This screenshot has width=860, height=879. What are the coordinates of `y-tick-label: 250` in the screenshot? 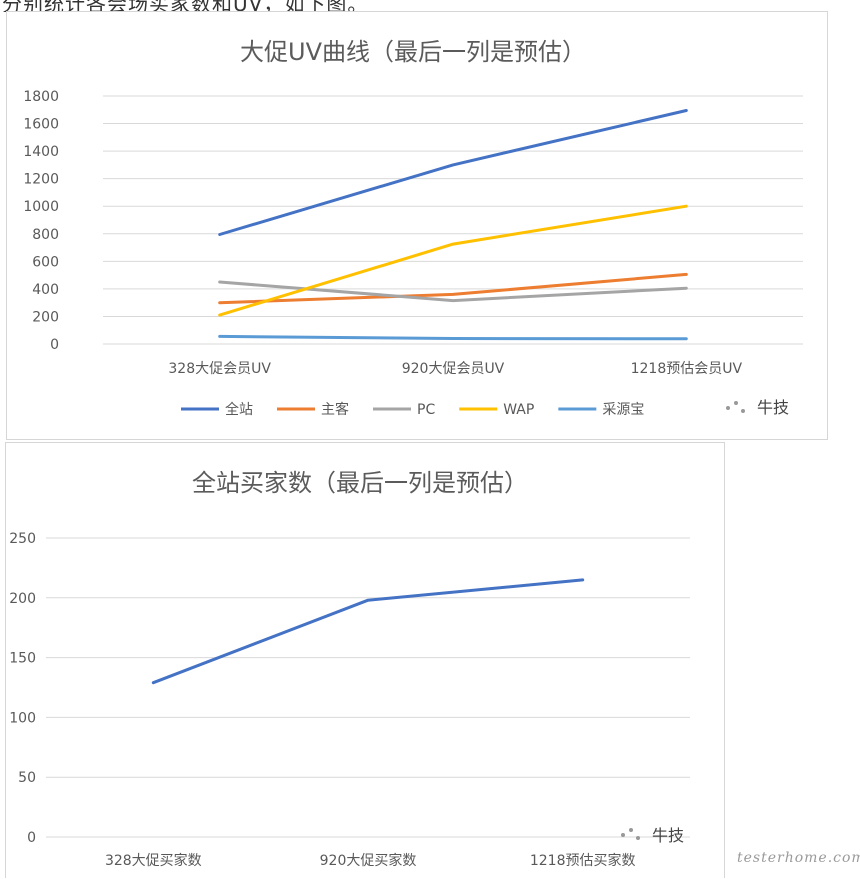 It's located at (22, 539).